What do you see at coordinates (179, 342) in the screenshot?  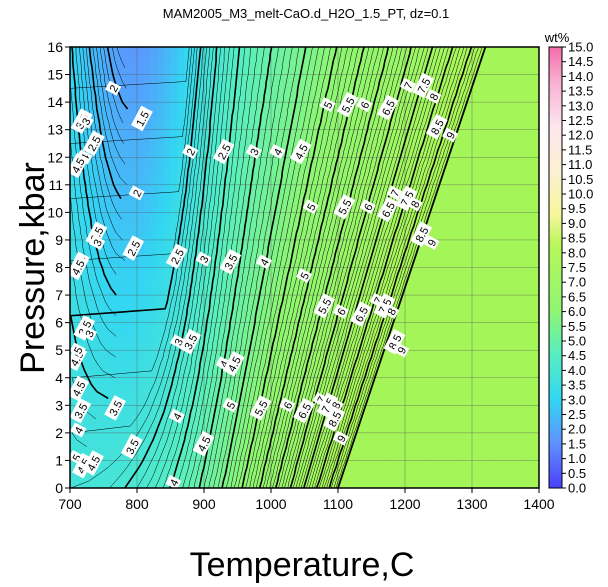 I see `contour-label-text: 3` at bounding box center [179, 342].